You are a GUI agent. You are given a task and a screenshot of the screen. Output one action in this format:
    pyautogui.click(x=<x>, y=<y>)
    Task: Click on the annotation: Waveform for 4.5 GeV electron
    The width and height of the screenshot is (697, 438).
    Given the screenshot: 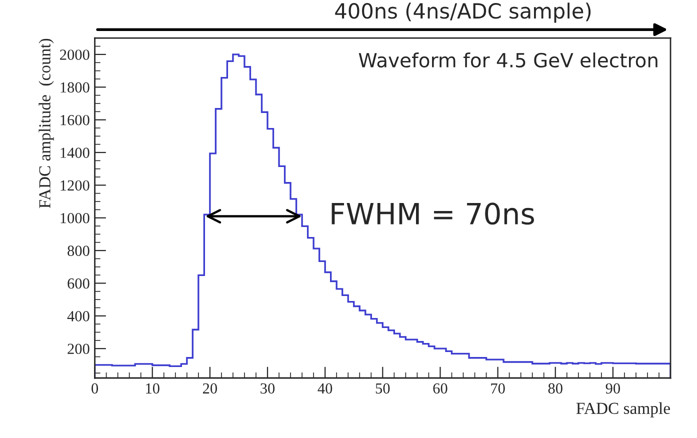 What is the action you would take?
    pyautogui.click(x=508, y=60)
    